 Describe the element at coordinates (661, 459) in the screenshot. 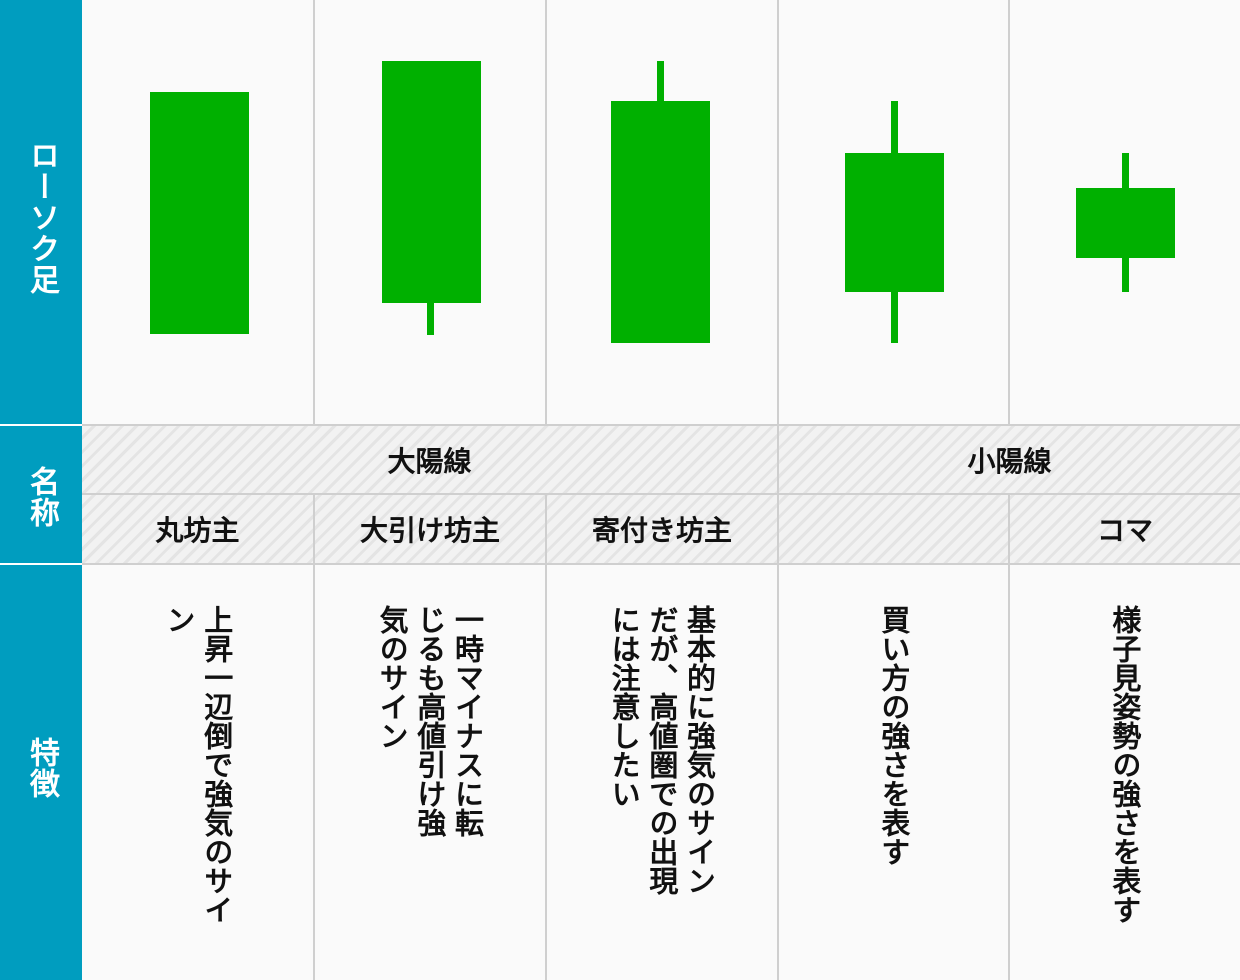

I see `group-row` at that location.